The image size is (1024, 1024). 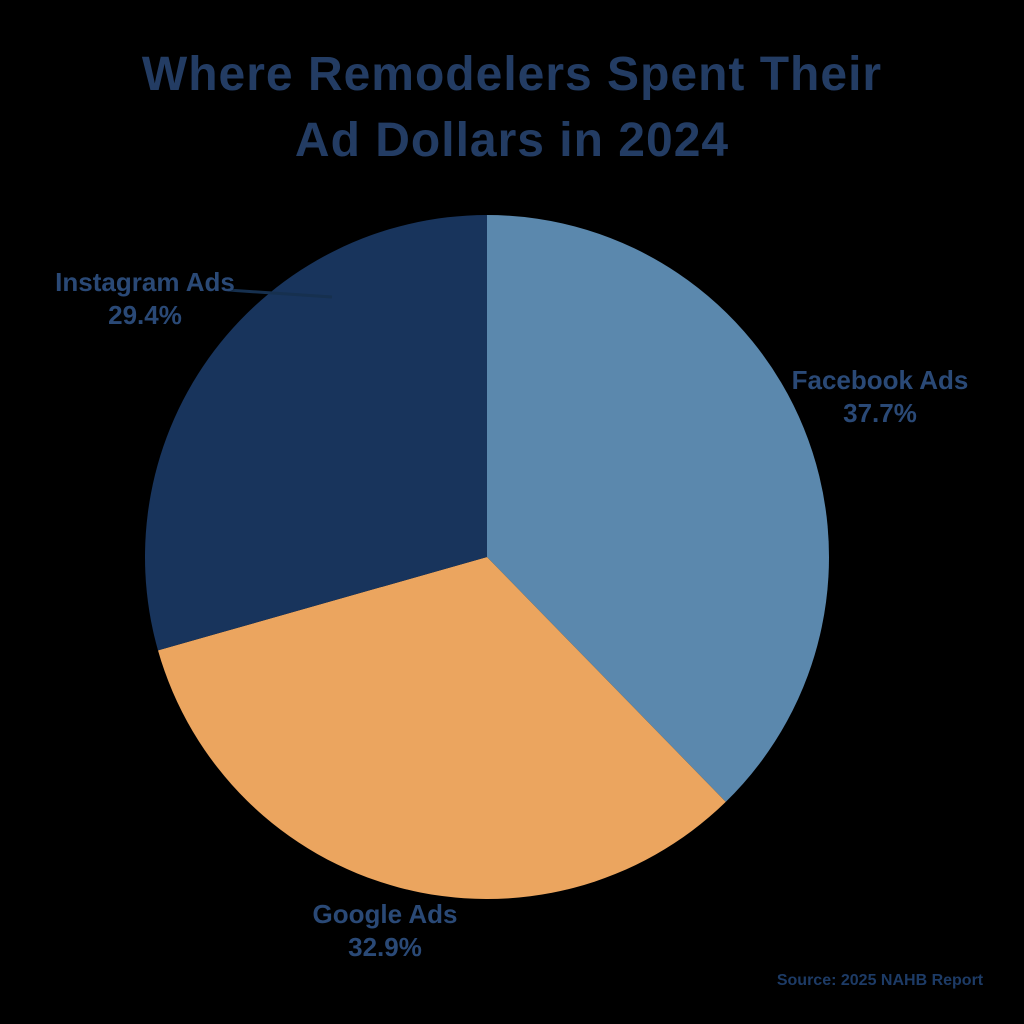 I want to click on slice-label-text: Facebook Ads, so click(x=880, y=380).